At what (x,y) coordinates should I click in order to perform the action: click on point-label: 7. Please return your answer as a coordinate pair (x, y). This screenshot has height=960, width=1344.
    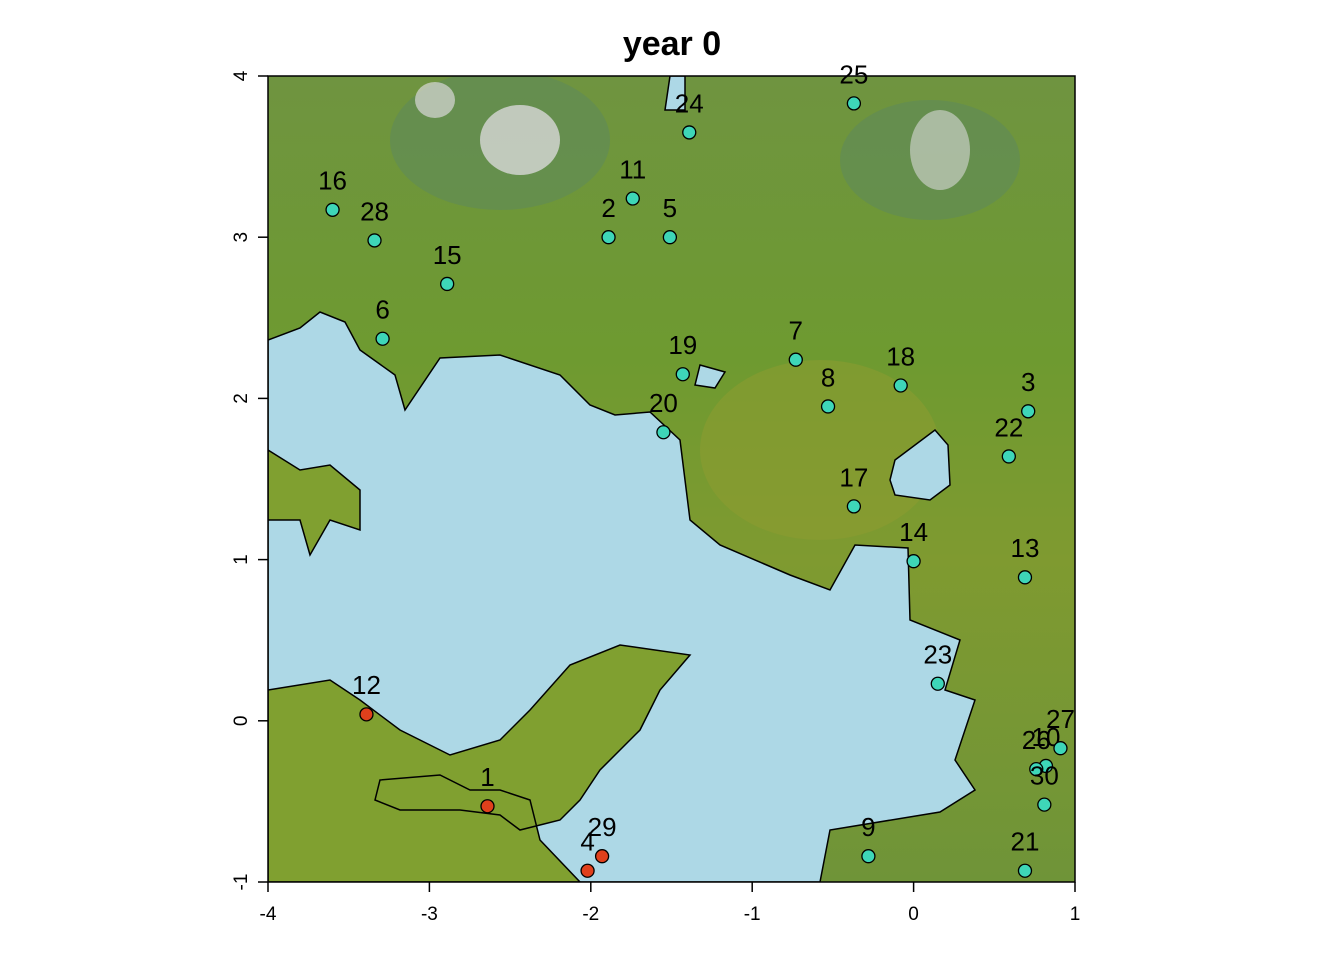
    Looking at the image, I should click on (796, 331).